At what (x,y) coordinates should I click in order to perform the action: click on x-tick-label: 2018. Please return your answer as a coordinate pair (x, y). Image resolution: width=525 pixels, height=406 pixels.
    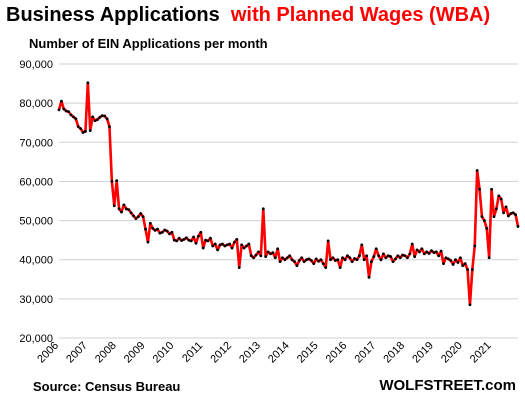
    Looking at the image, I should click on (394, 353).